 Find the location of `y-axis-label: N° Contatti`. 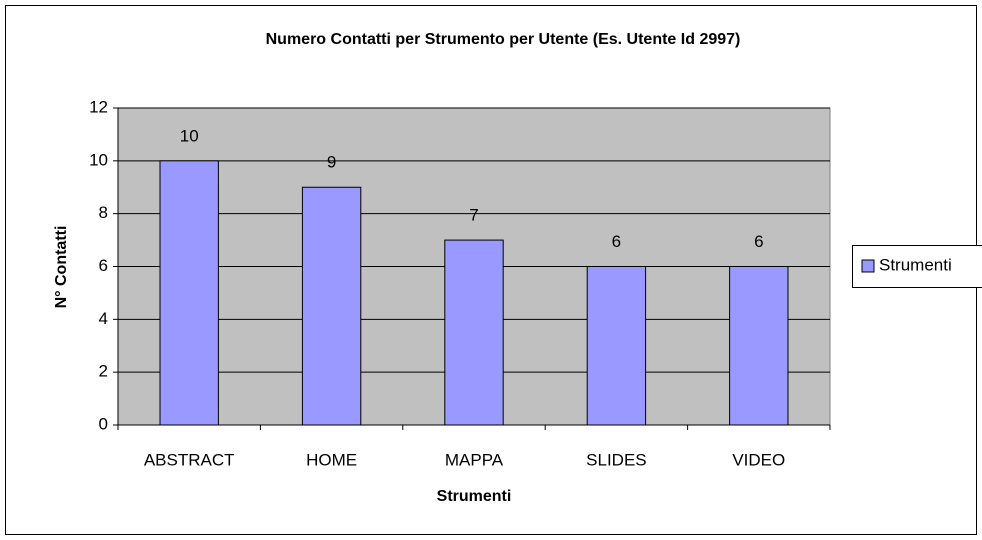

y-axis-label: N° Contatti is located at coordinates (61, 267).